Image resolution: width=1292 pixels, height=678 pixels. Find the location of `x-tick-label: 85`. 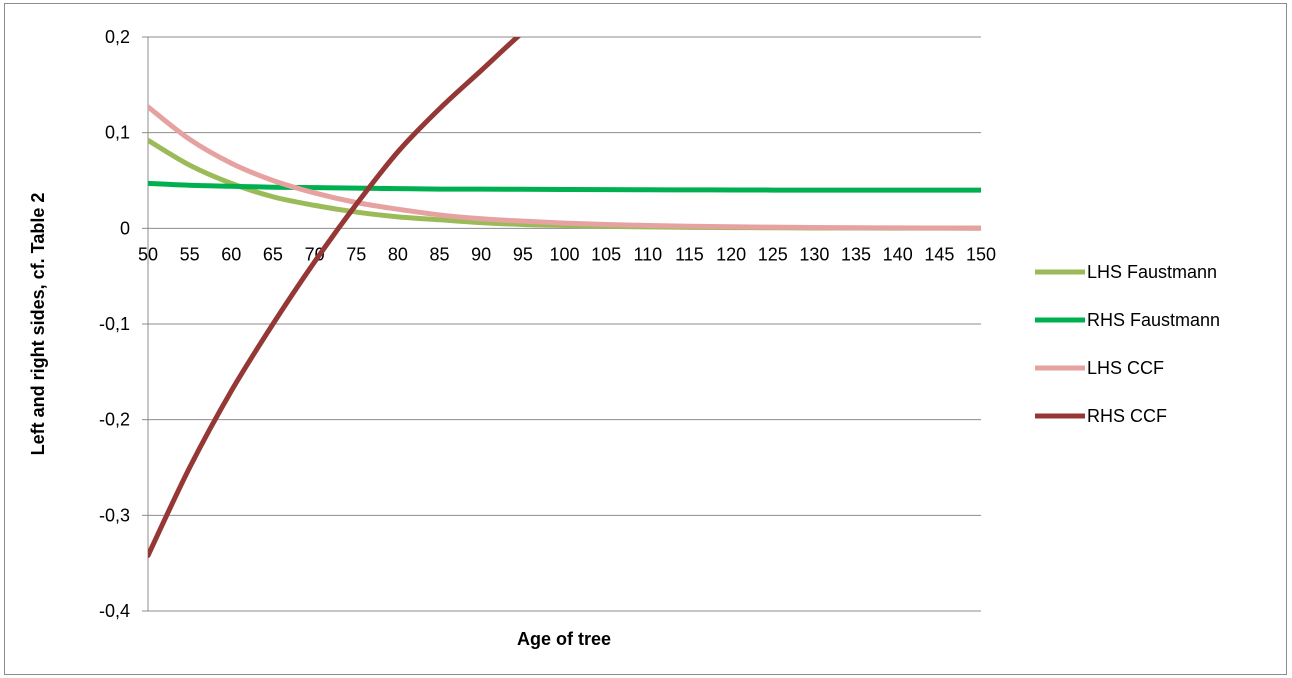

x-tick-label: 85 is located at coordinates (440, 254).